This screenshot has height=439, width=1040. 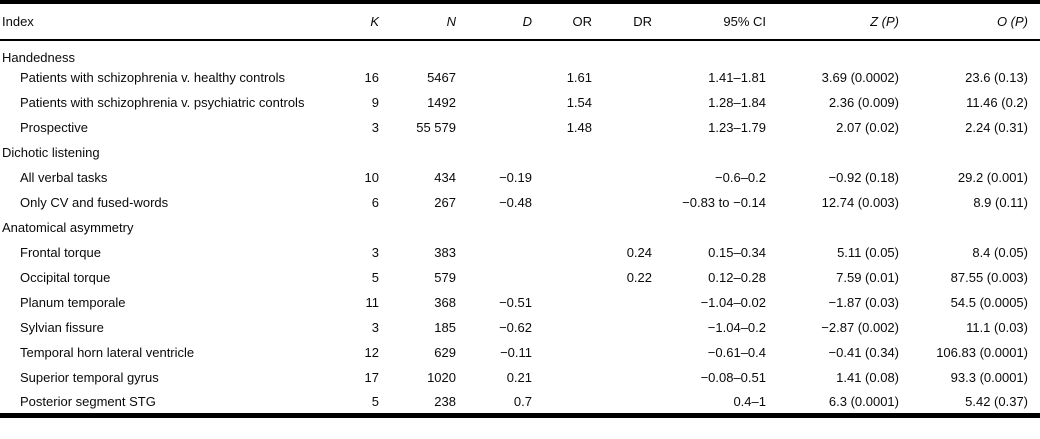 I want to click on column-header-95-ci: 95% CI, so click(x=715, y=21).